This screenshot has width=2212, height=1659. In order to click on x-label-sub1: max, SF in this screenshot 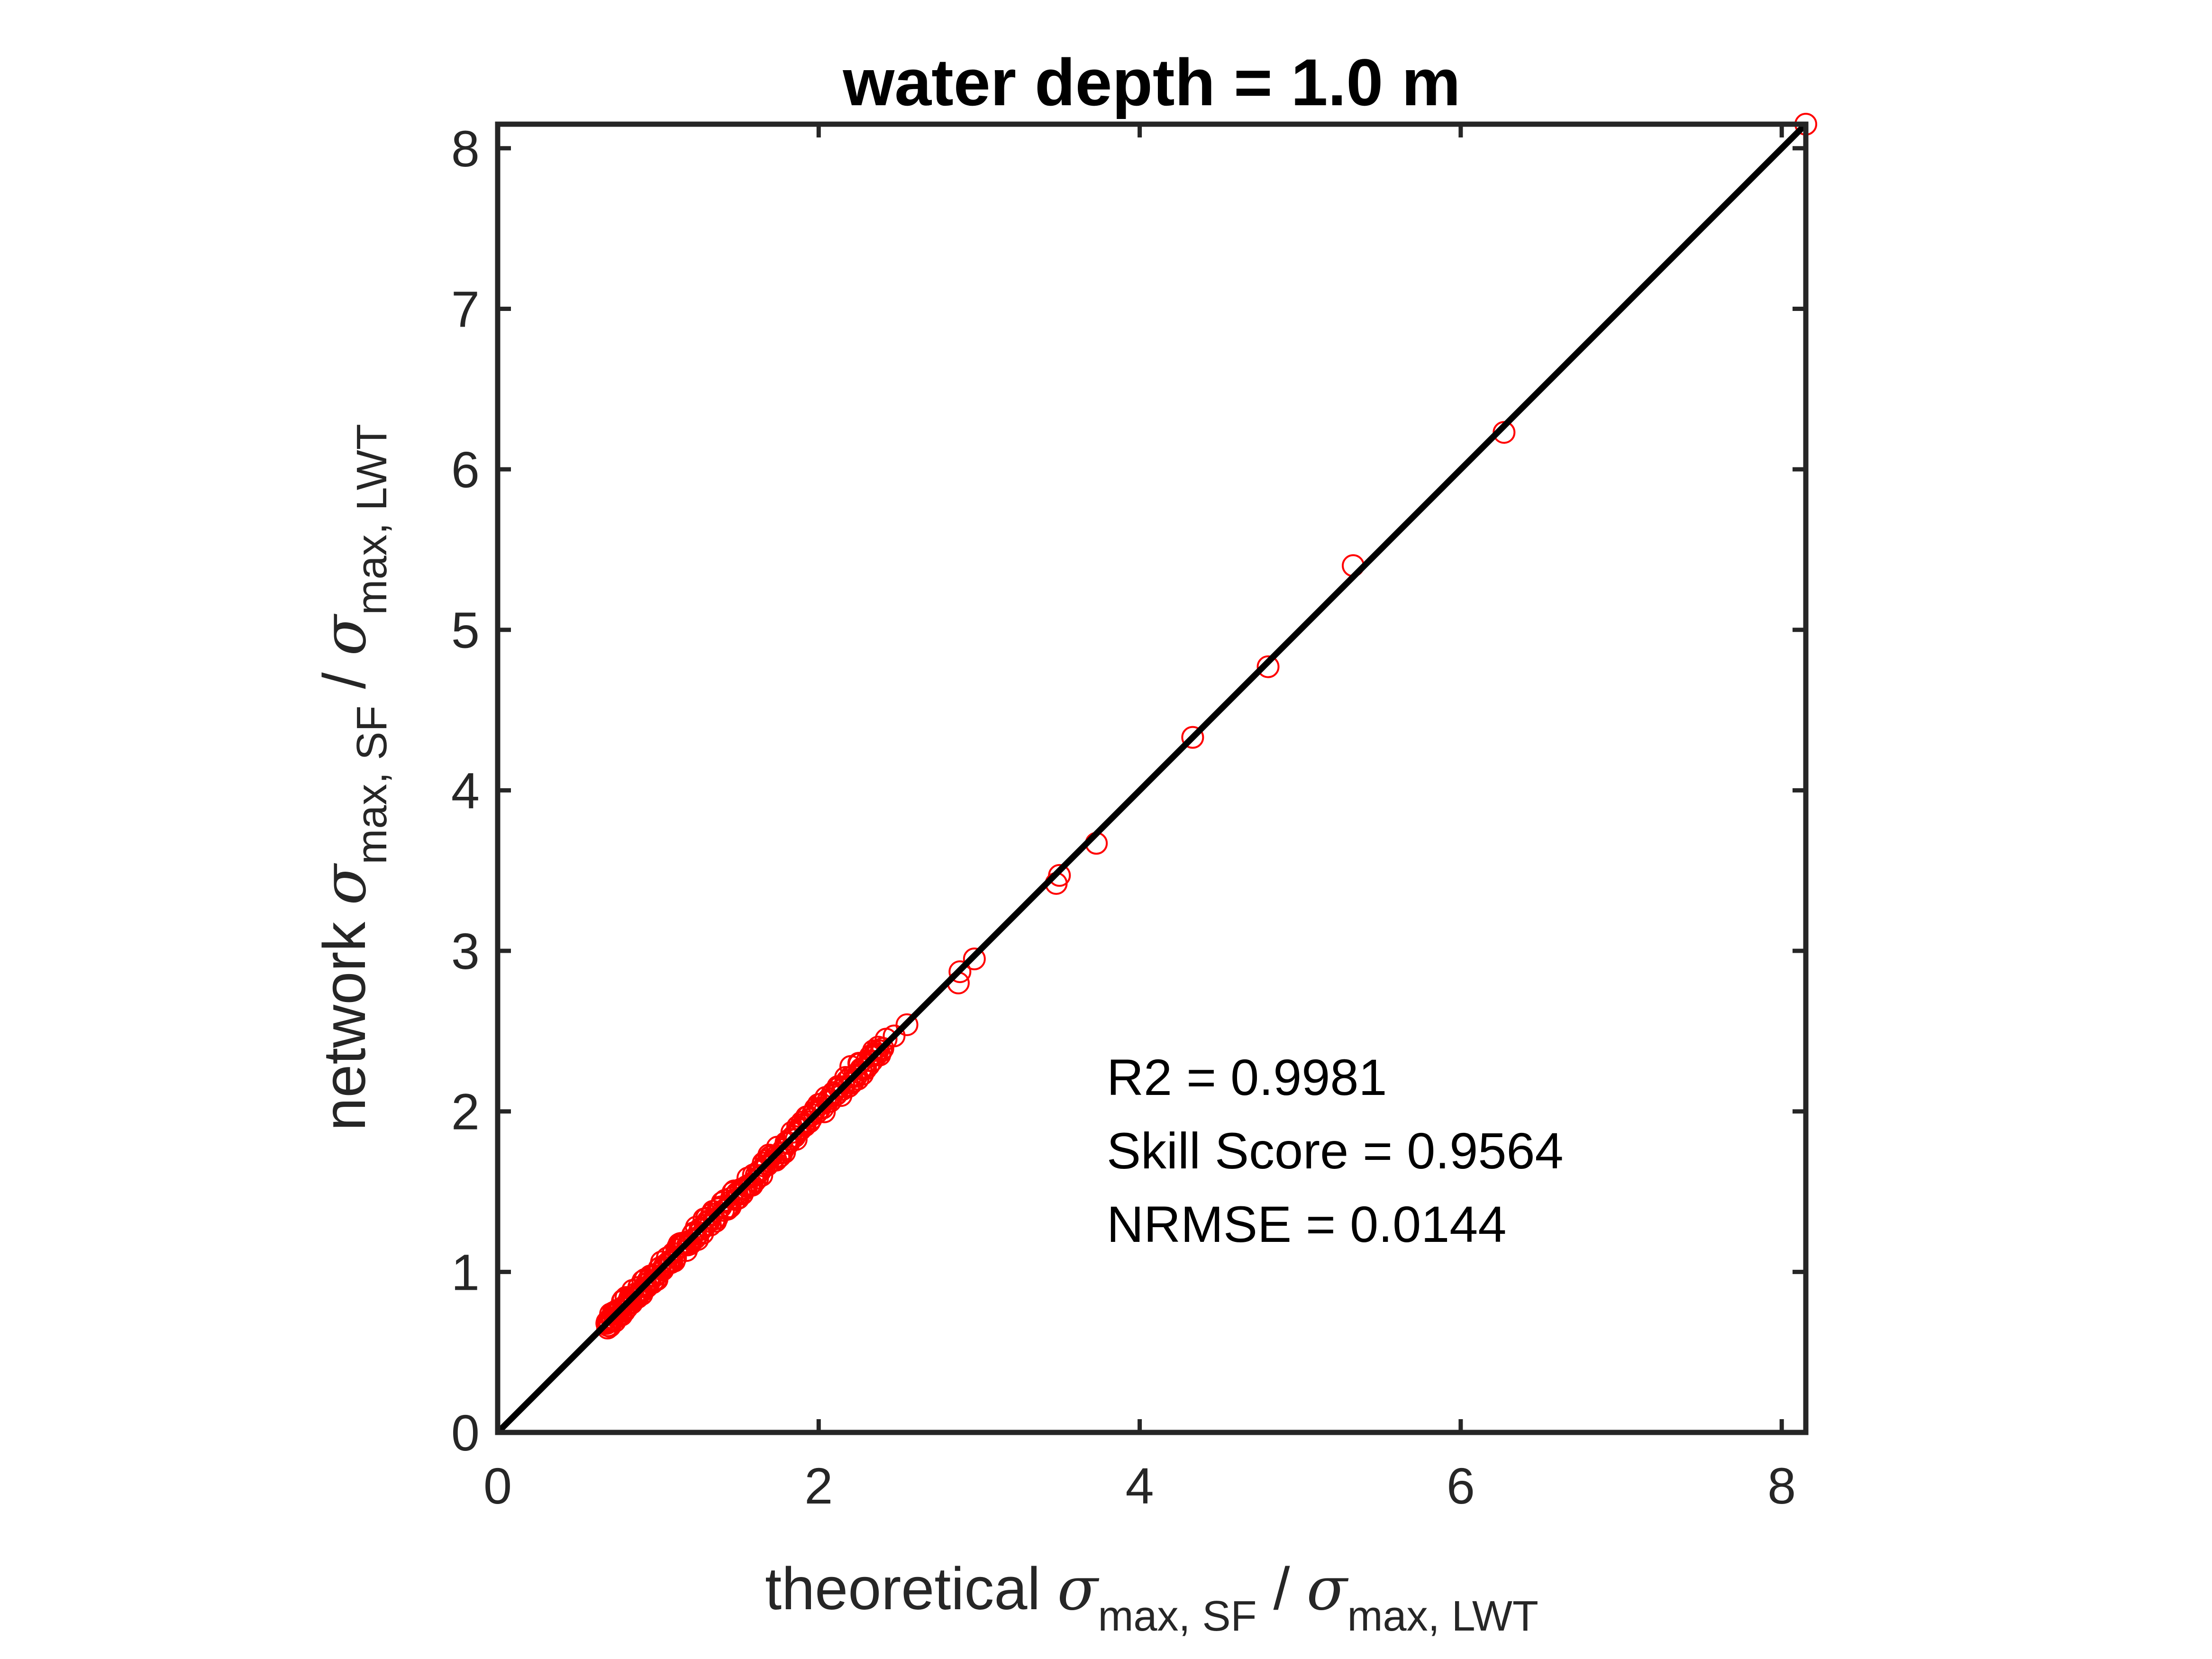, I will do `click(1177, 1616)`.